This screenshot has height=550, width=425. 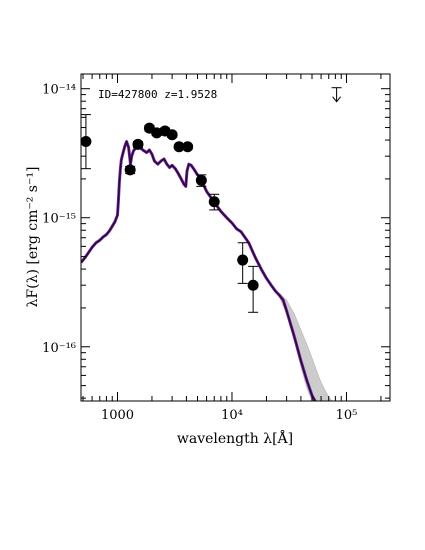 I want to click on model-uncertainty-band, so click(x=306, y=346).